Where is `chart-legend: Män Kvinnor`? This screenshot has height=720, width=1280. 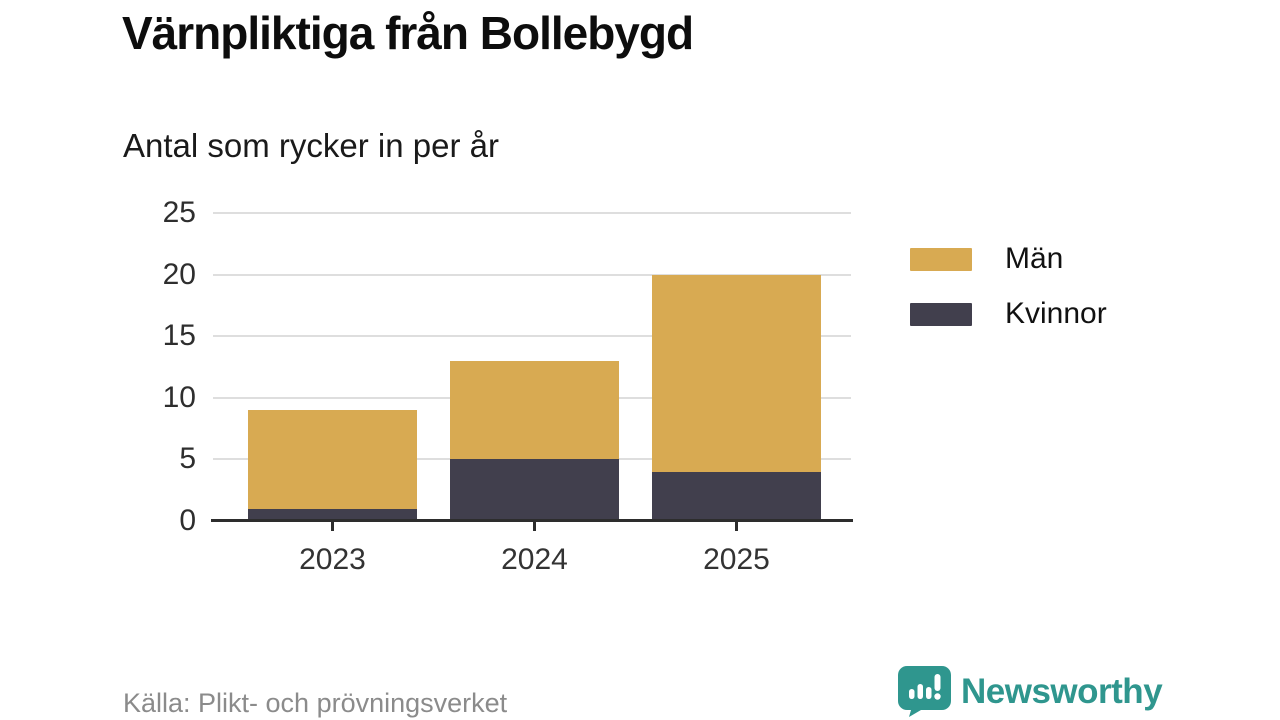
chart-legend: Män Kvinnor is located at coordinates (1008, 298).